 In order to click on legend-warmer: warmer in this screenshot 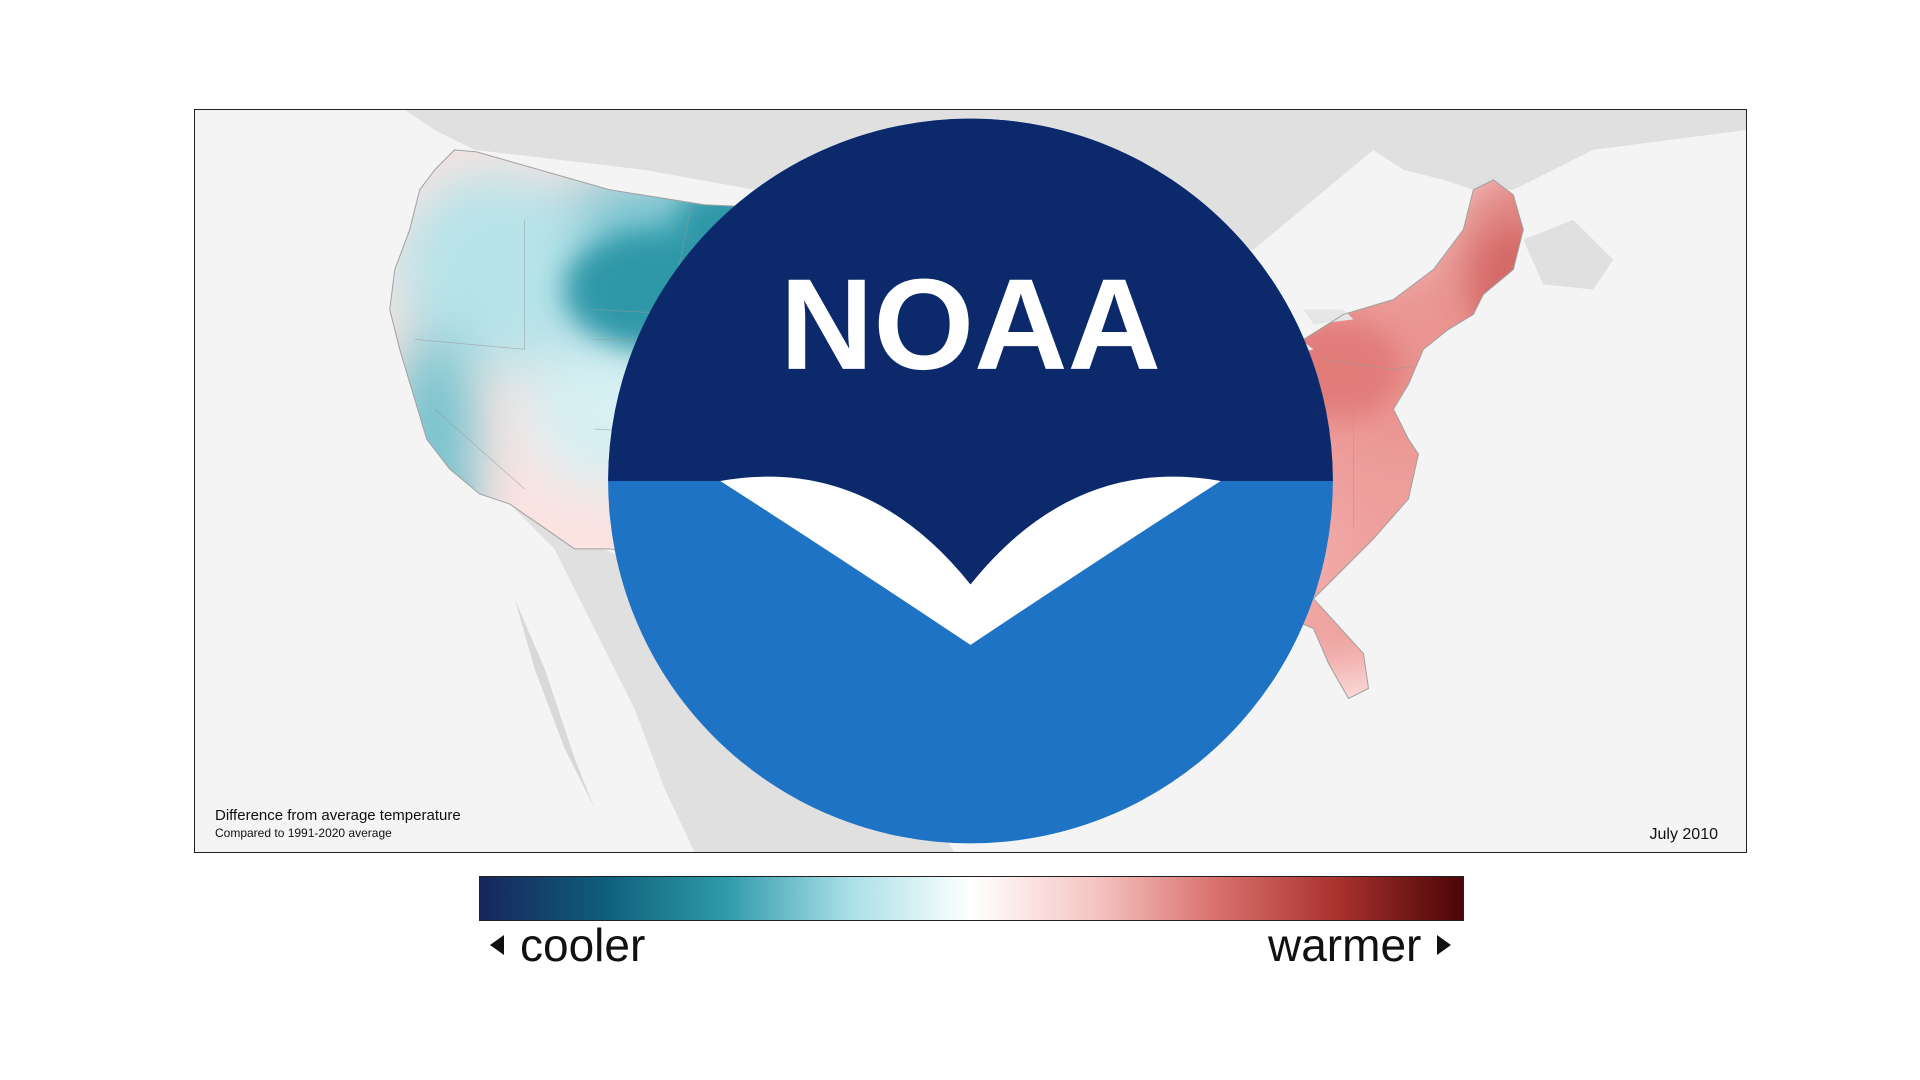, I will do `click(1360, 945)`.